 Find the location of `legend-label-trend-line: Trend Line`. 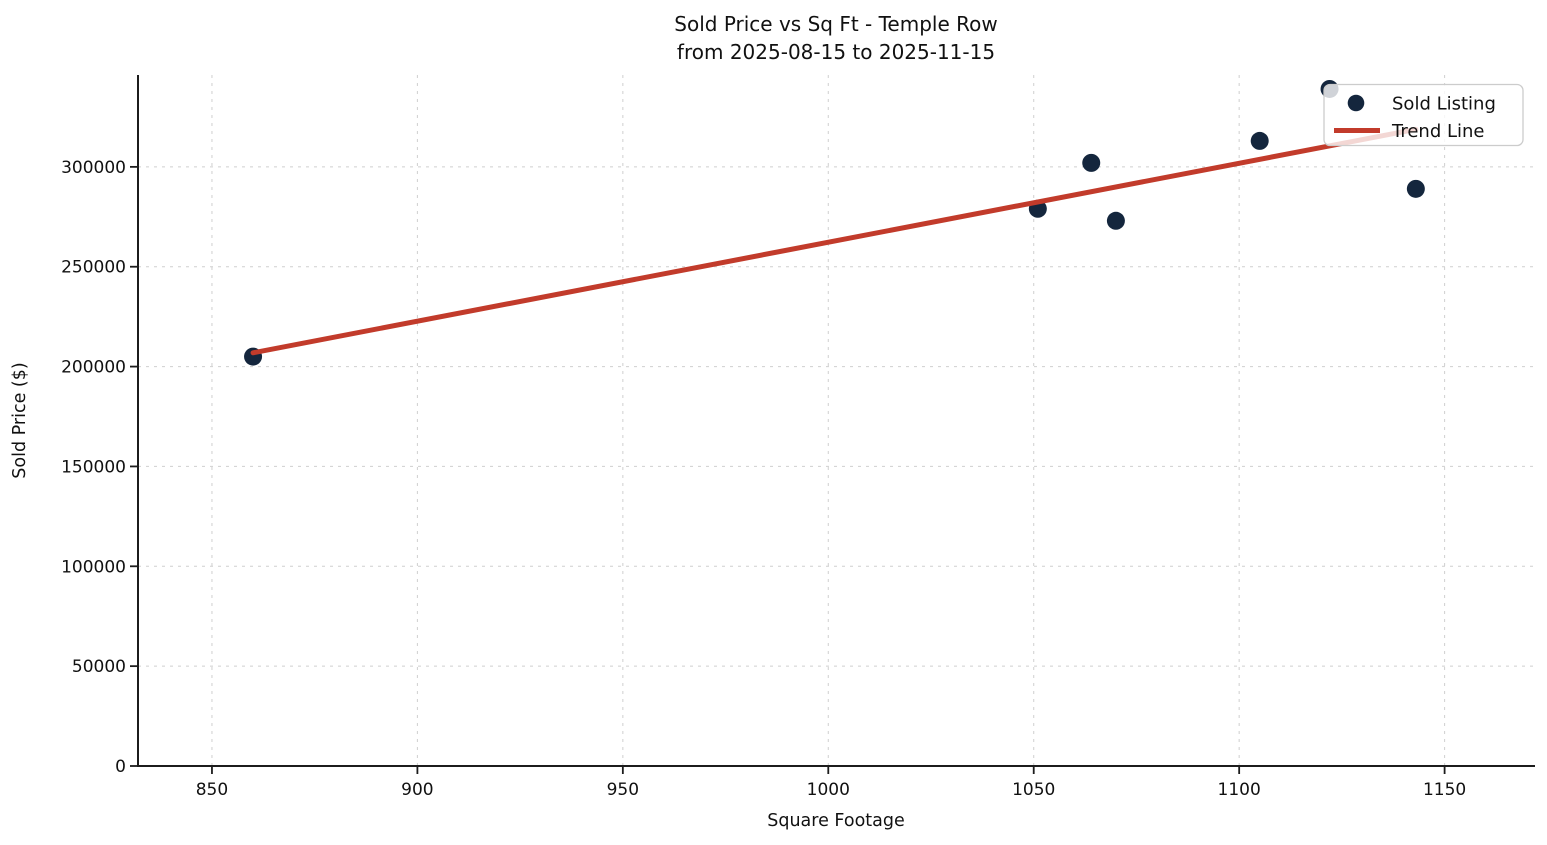

legend-label-trend-line: Trend Line is located at coordinates (1438, 131).